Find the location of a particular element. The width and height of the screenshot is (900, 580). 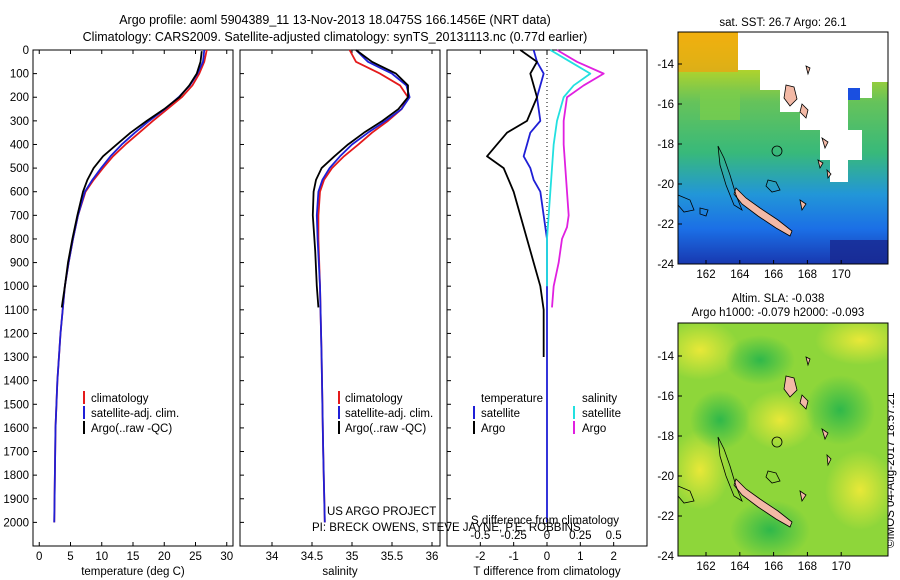

x-tick-label: -2 is located at coordinates (480, 557).